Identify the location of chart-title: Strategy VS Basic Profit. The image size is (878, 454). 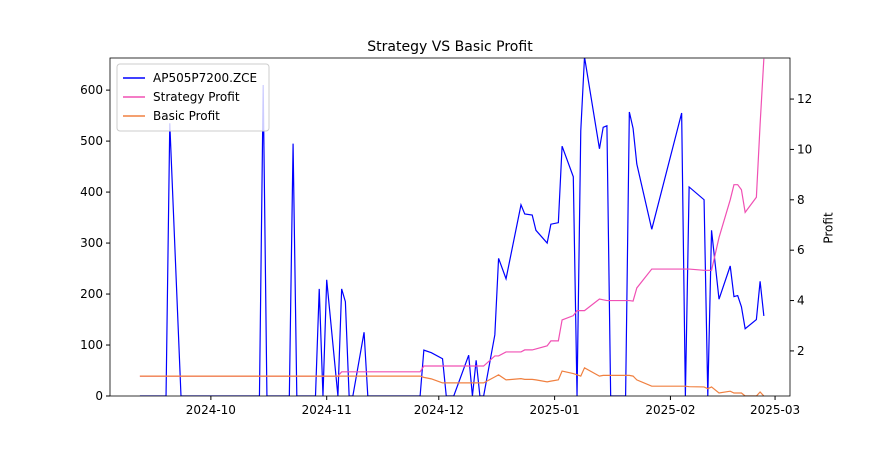
(450, 47).